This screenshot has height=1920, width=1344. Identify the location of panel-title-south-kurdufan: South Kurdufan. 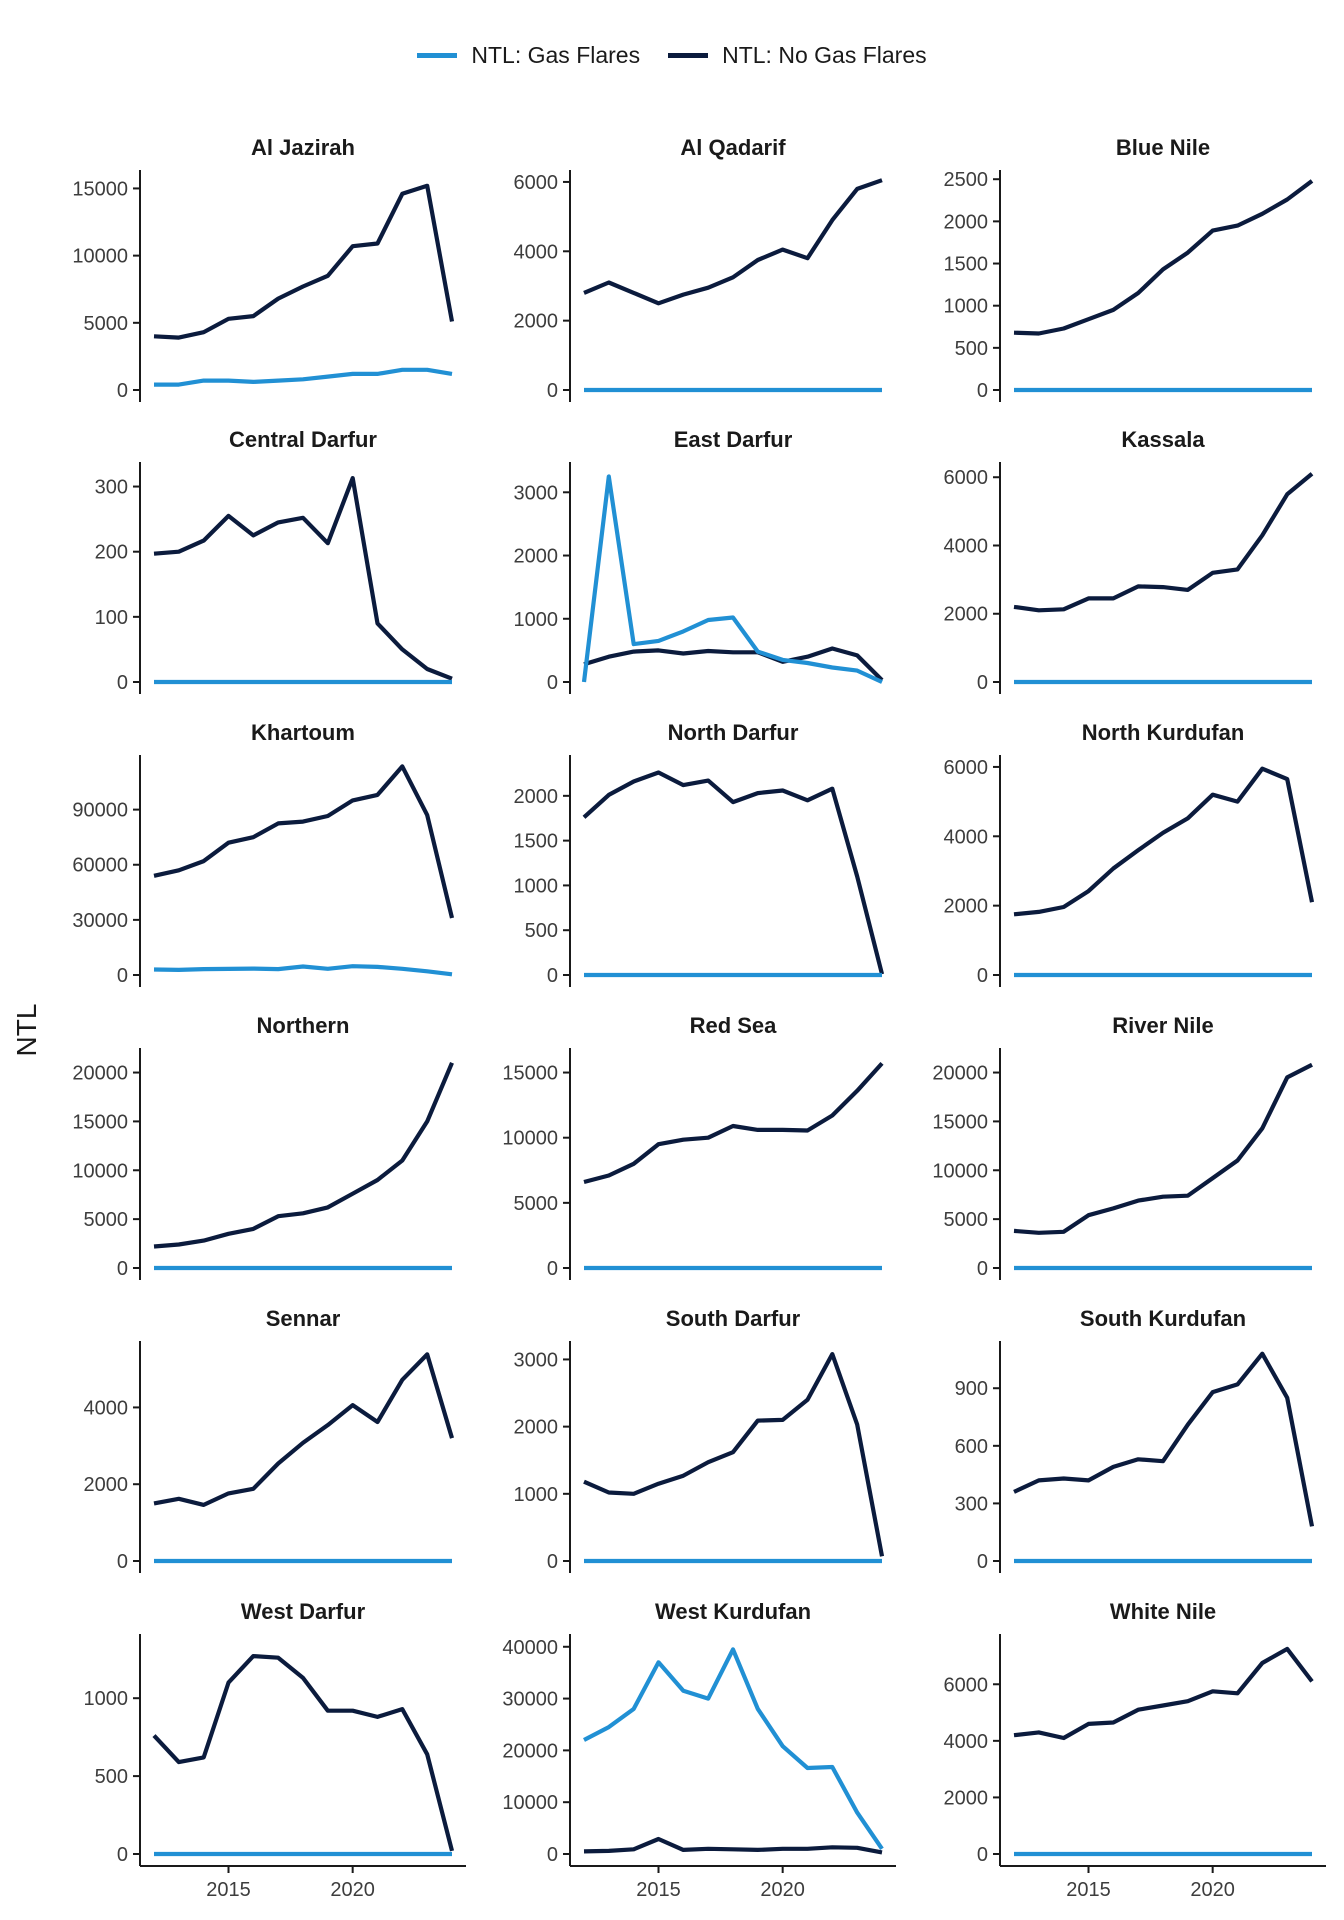
(1163, 1318).